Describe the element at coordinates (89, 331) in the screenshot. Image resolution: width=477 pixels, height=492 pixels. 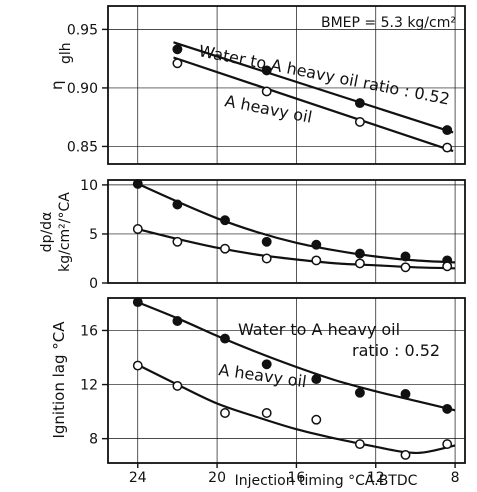
I see `y-tick-label: 16` at that location.